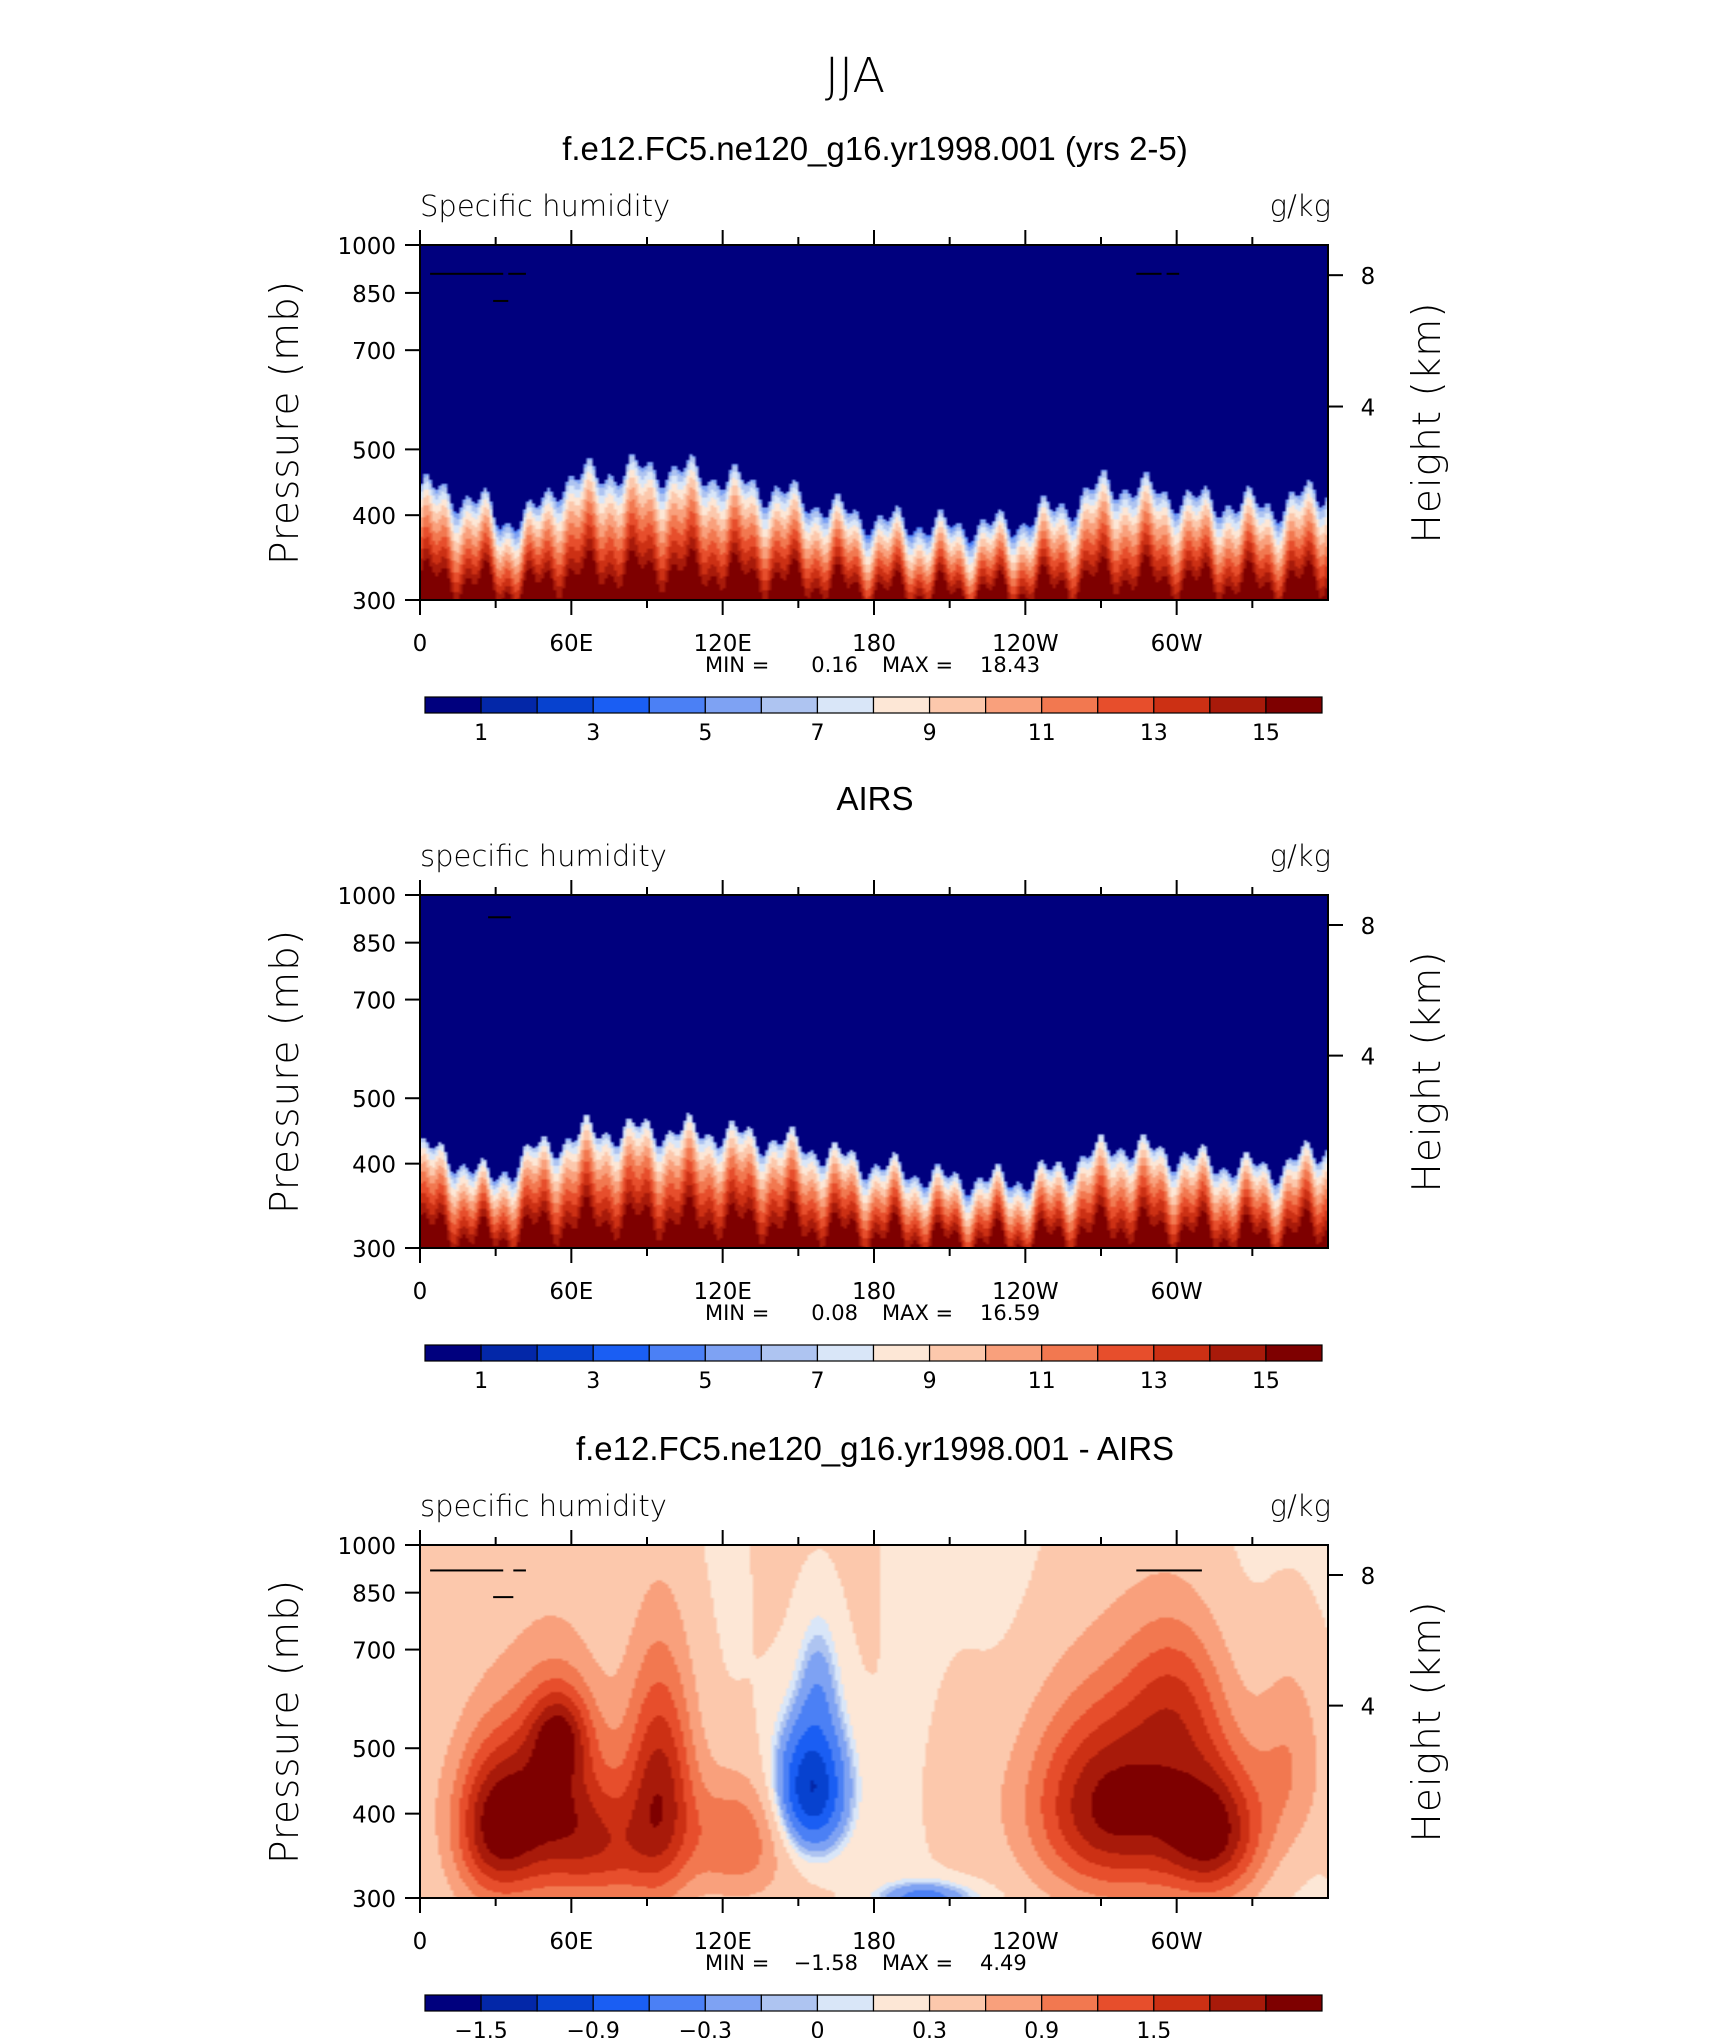 The image size is (1710, 2038). What do you see at coordinates (592, 2028) in the screenshot?
I see `colorbar-label: −0.9` at bounding box center [592, 2028].